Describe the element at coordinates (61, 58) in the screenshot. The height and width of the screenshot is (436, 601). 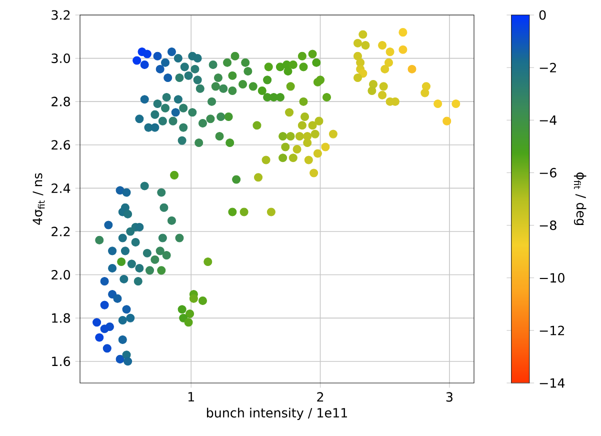
I see `y-tick-label: 3.0` at that location.